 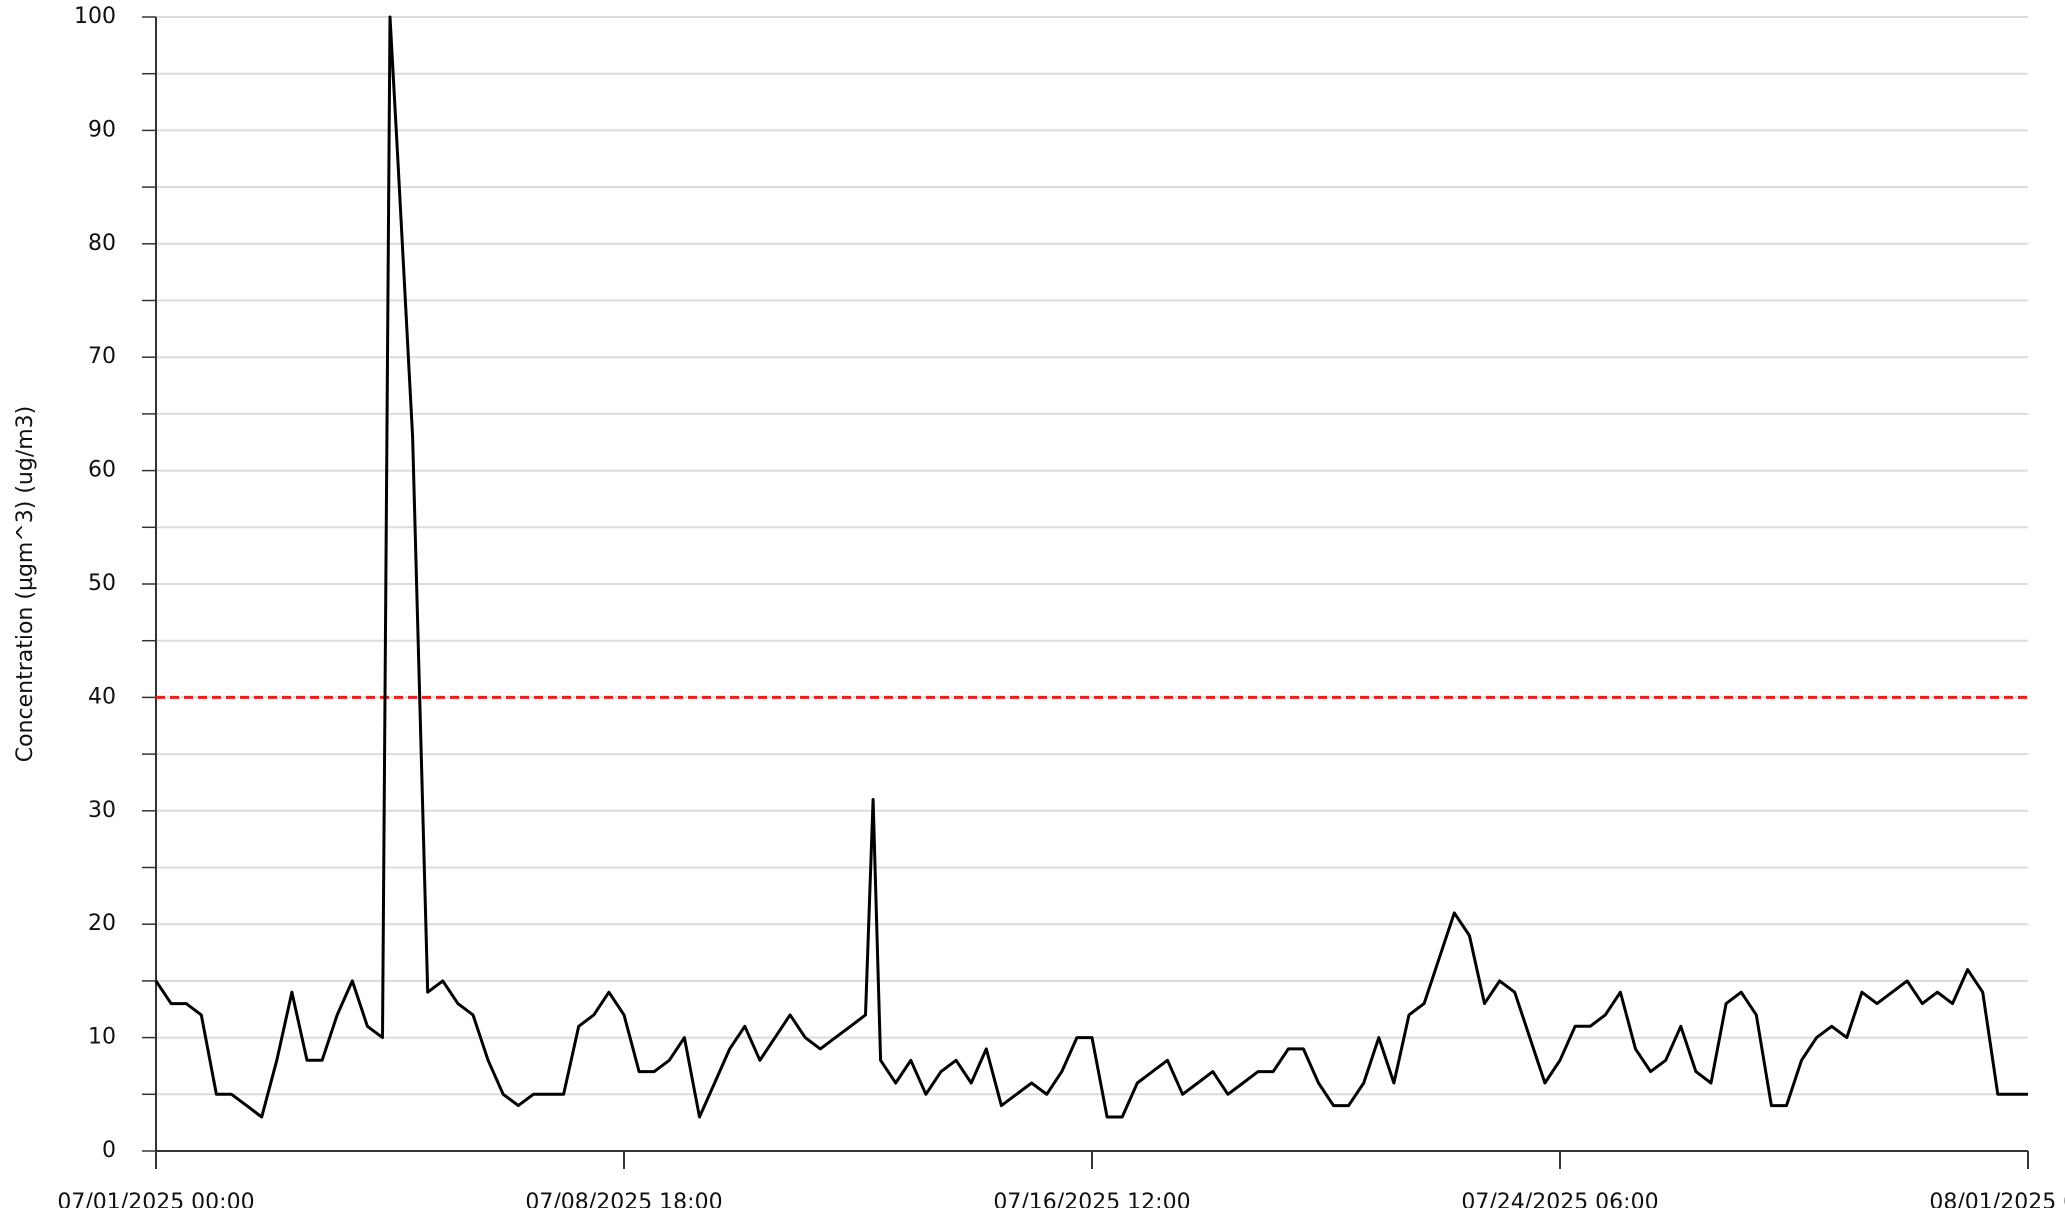 What do you see at coordinates (1559, 1199) in the screenshot?
I see `x-tick-label: 07/24/2025 06:00` at bounding box center [1559, 1199].